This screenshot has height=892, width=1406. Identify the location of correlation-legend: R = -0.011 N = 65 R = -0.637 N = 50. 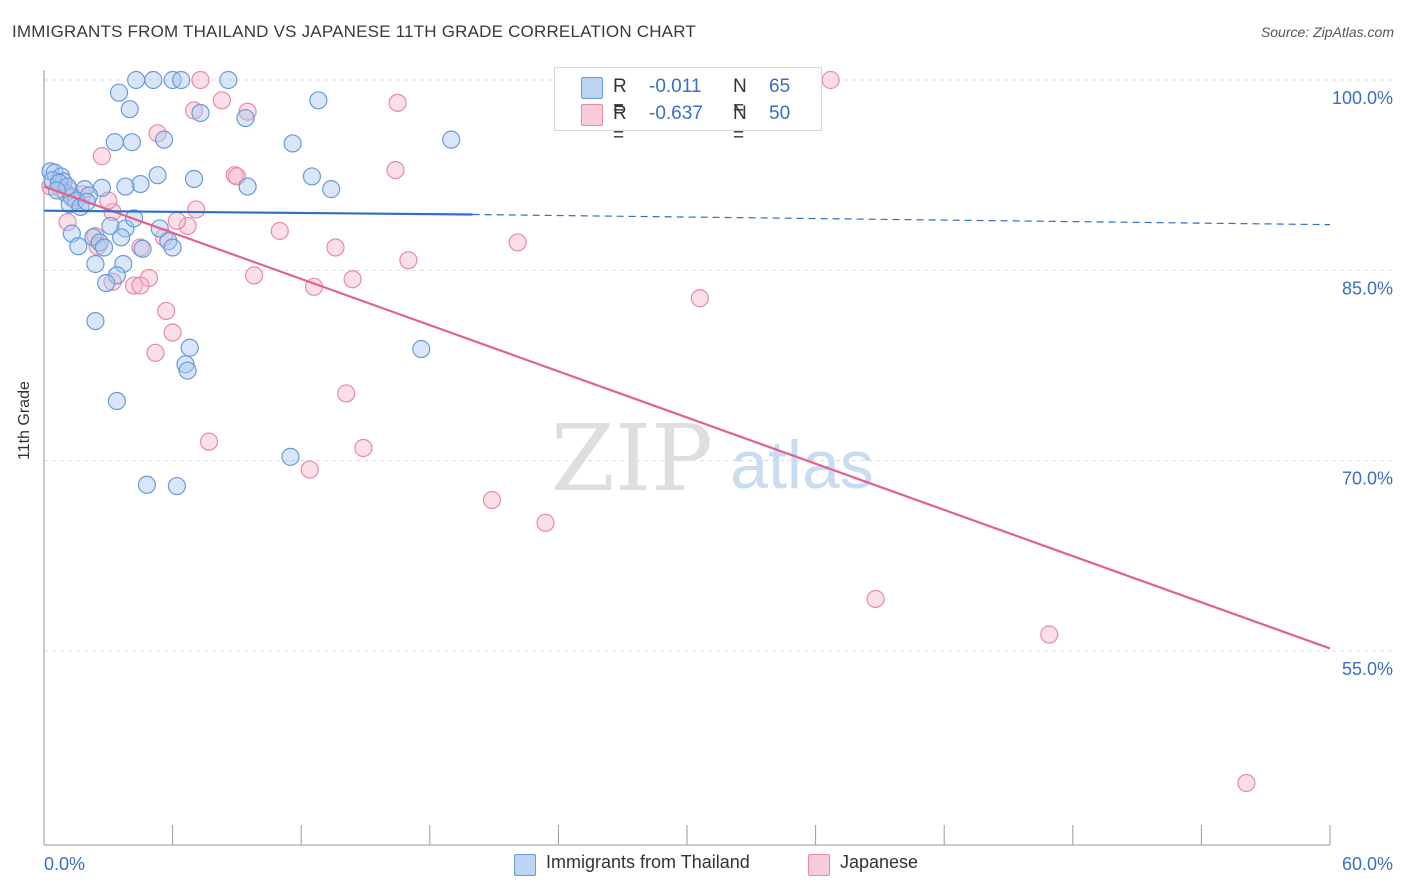
(688, 106).